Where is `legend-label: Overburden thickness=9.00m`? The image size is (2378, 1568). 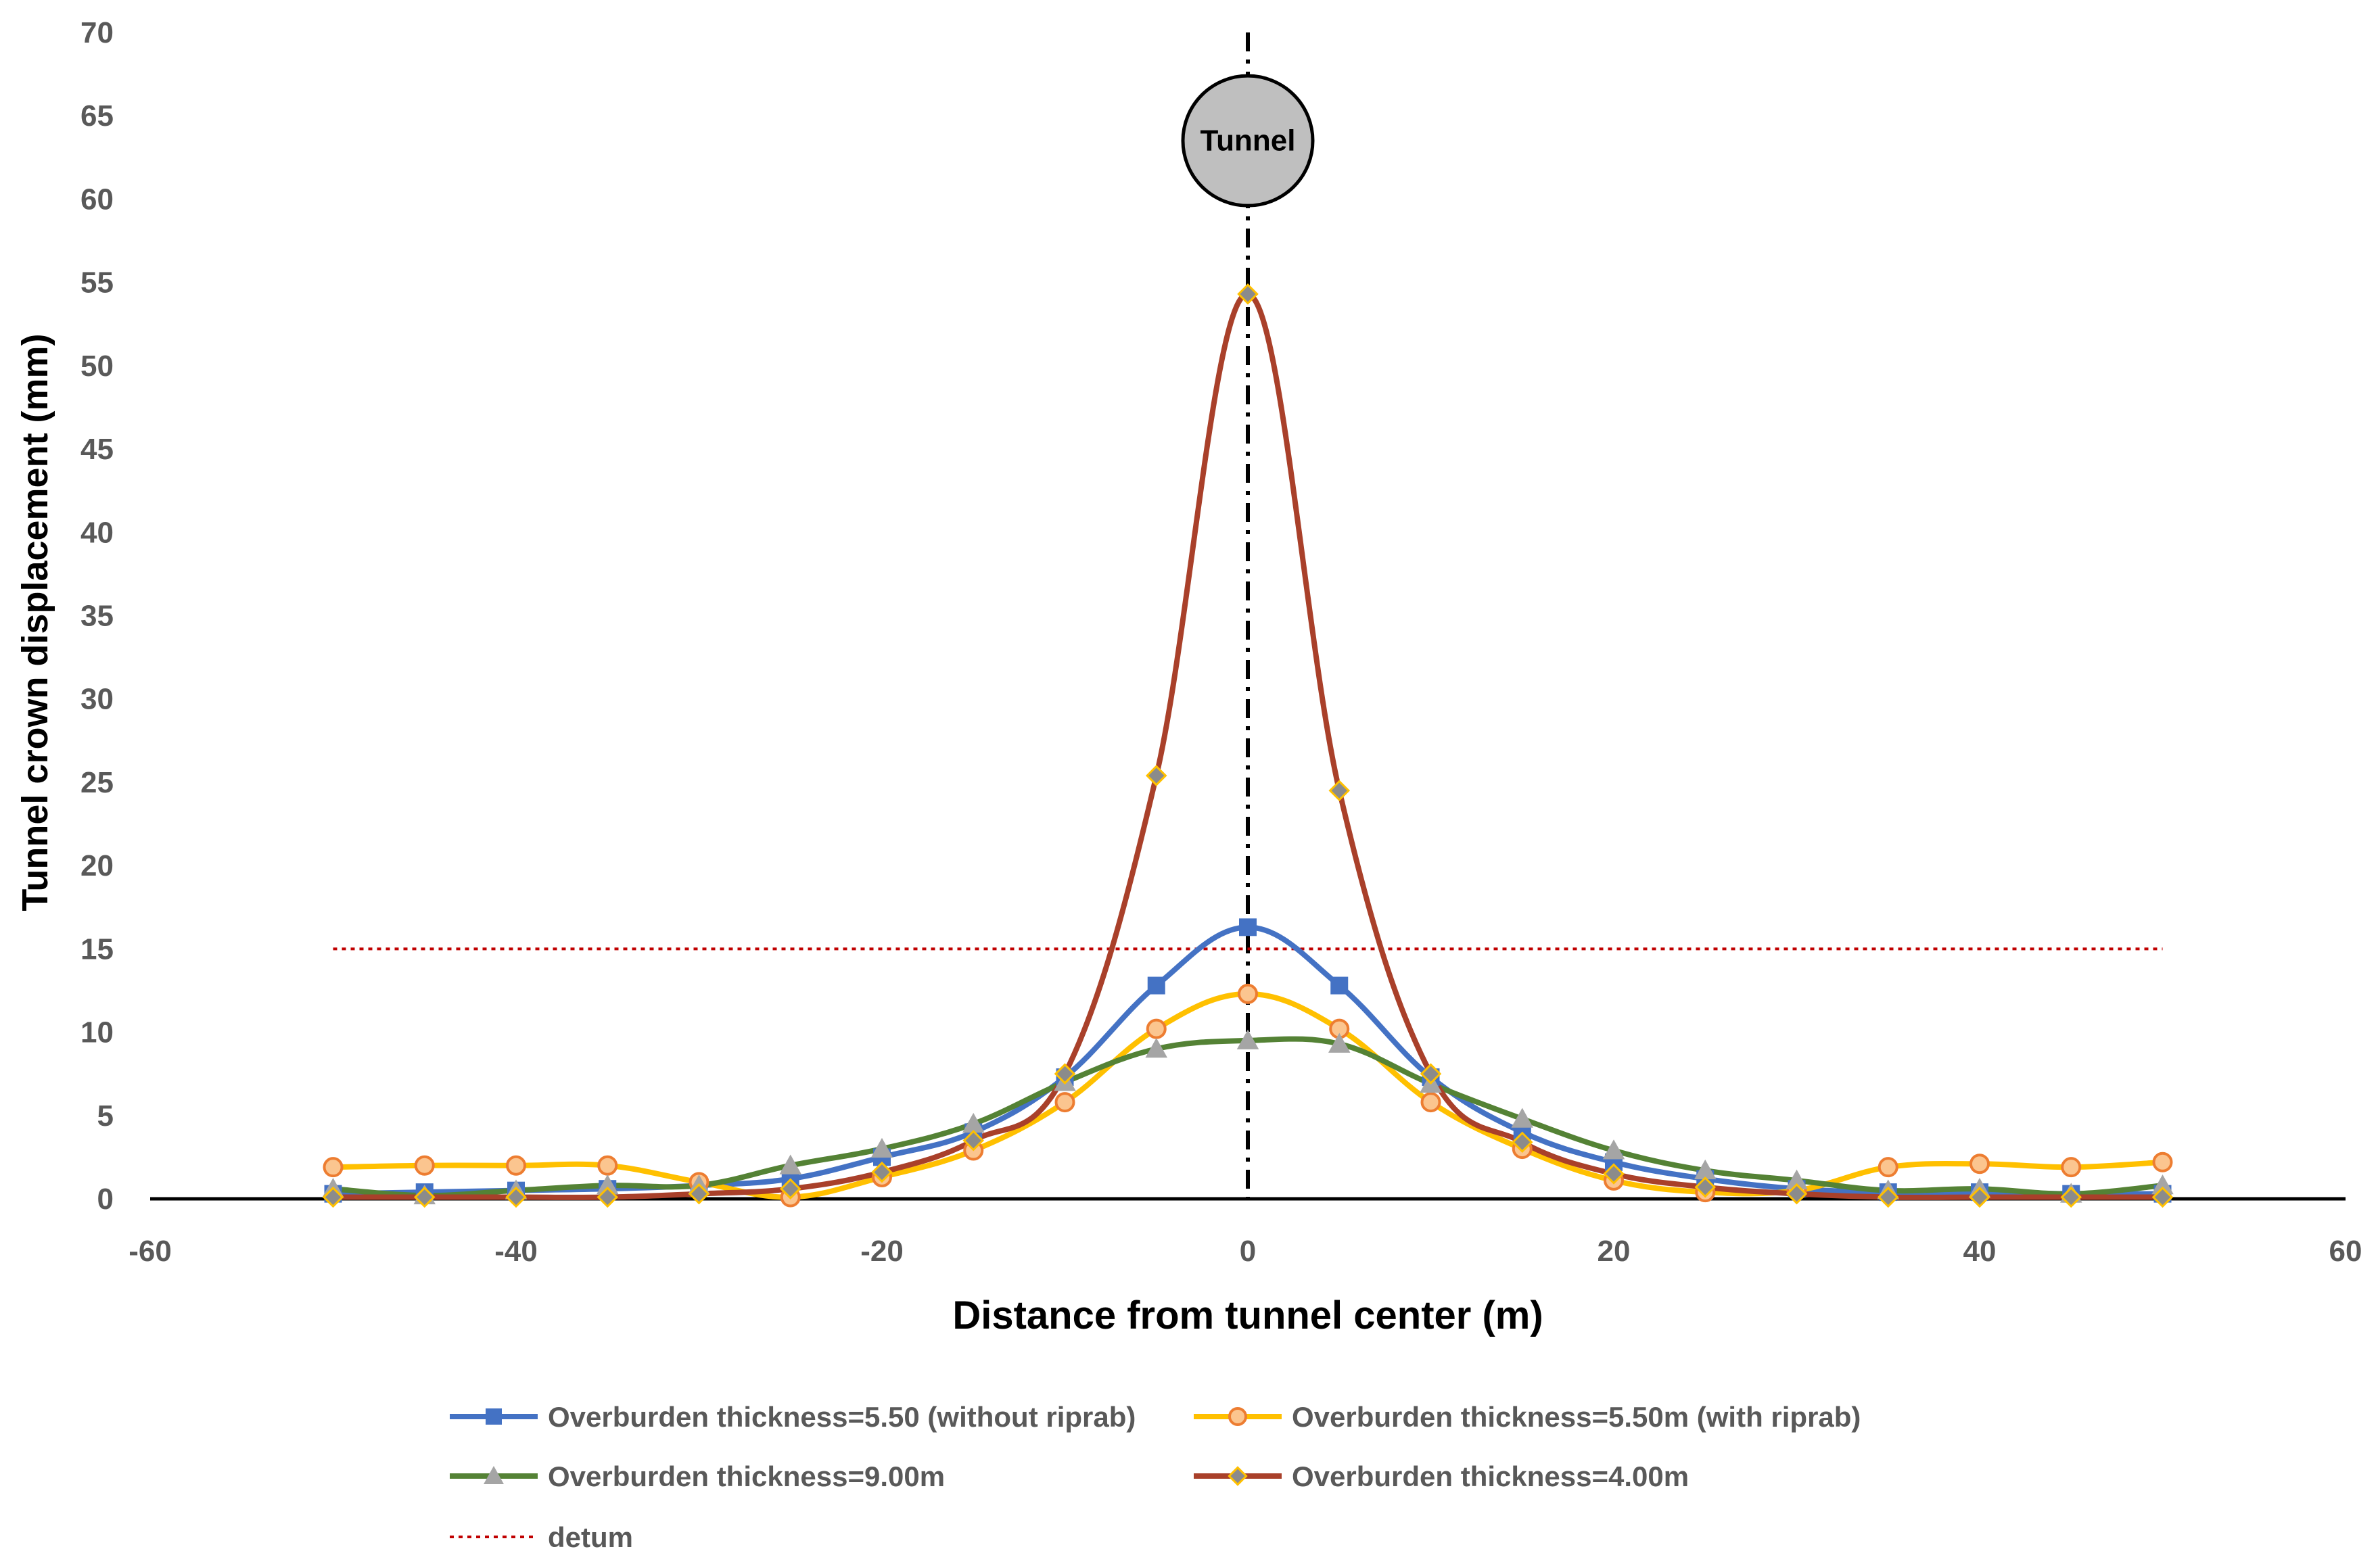
legend-label: Overburden thickness=9.00m is located at coordinates (746, 1476).